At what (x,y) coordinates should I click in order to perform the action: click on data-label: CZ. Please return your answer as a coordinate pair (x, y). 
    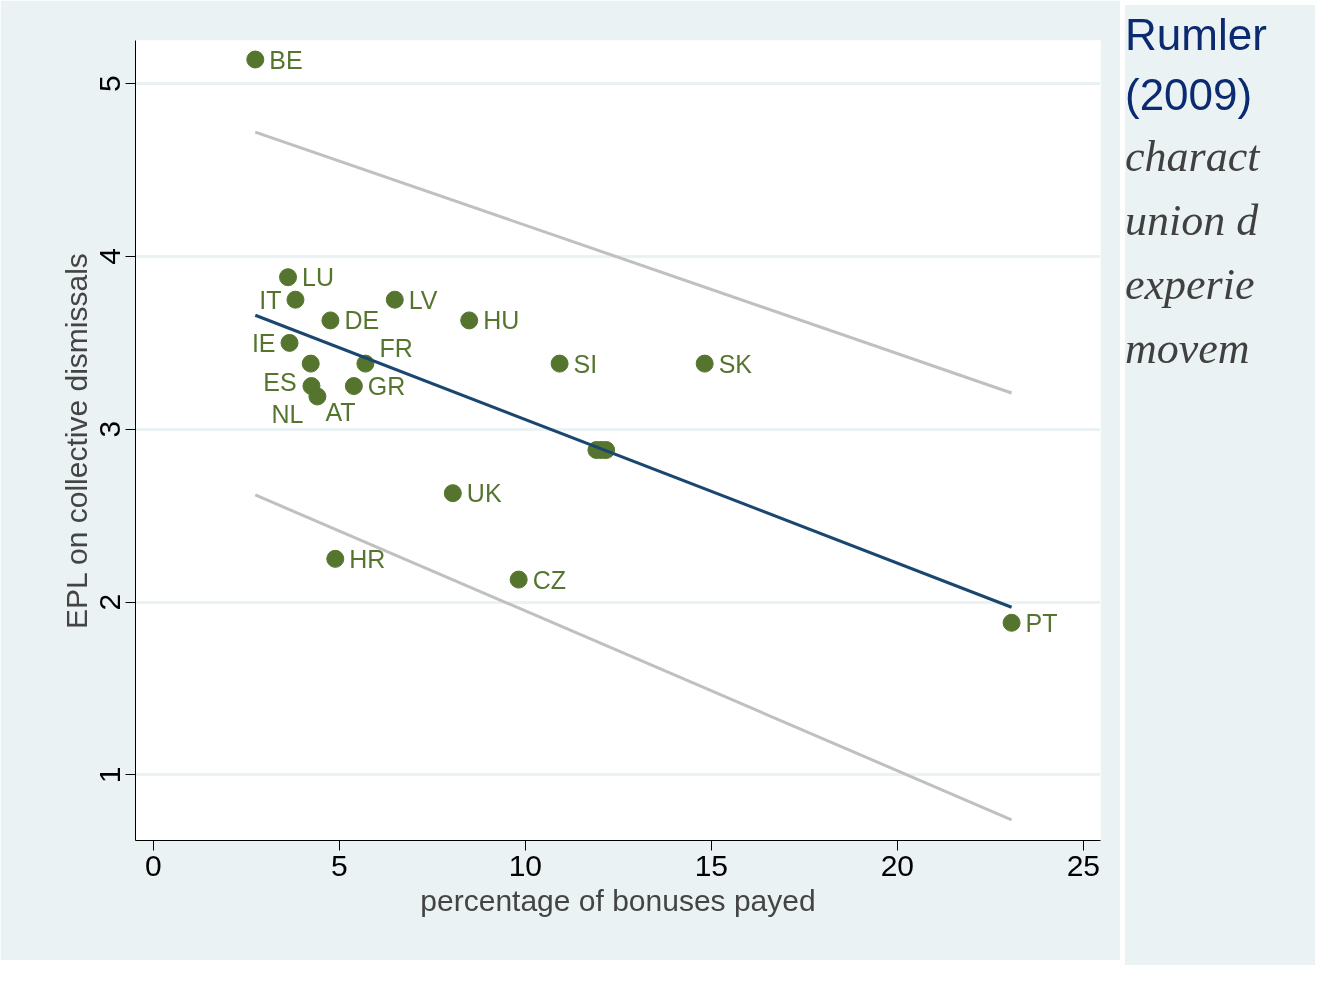
    Looking at the image, I should click on (549, 579).